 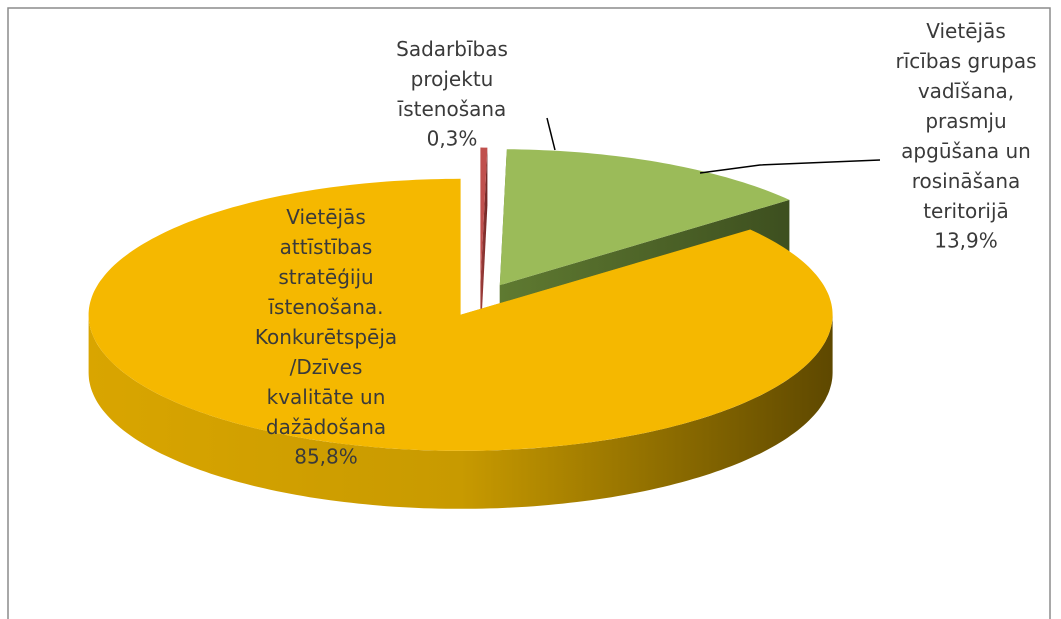 I want to click on value-label: 13,9%, so click(x=966, y=241).